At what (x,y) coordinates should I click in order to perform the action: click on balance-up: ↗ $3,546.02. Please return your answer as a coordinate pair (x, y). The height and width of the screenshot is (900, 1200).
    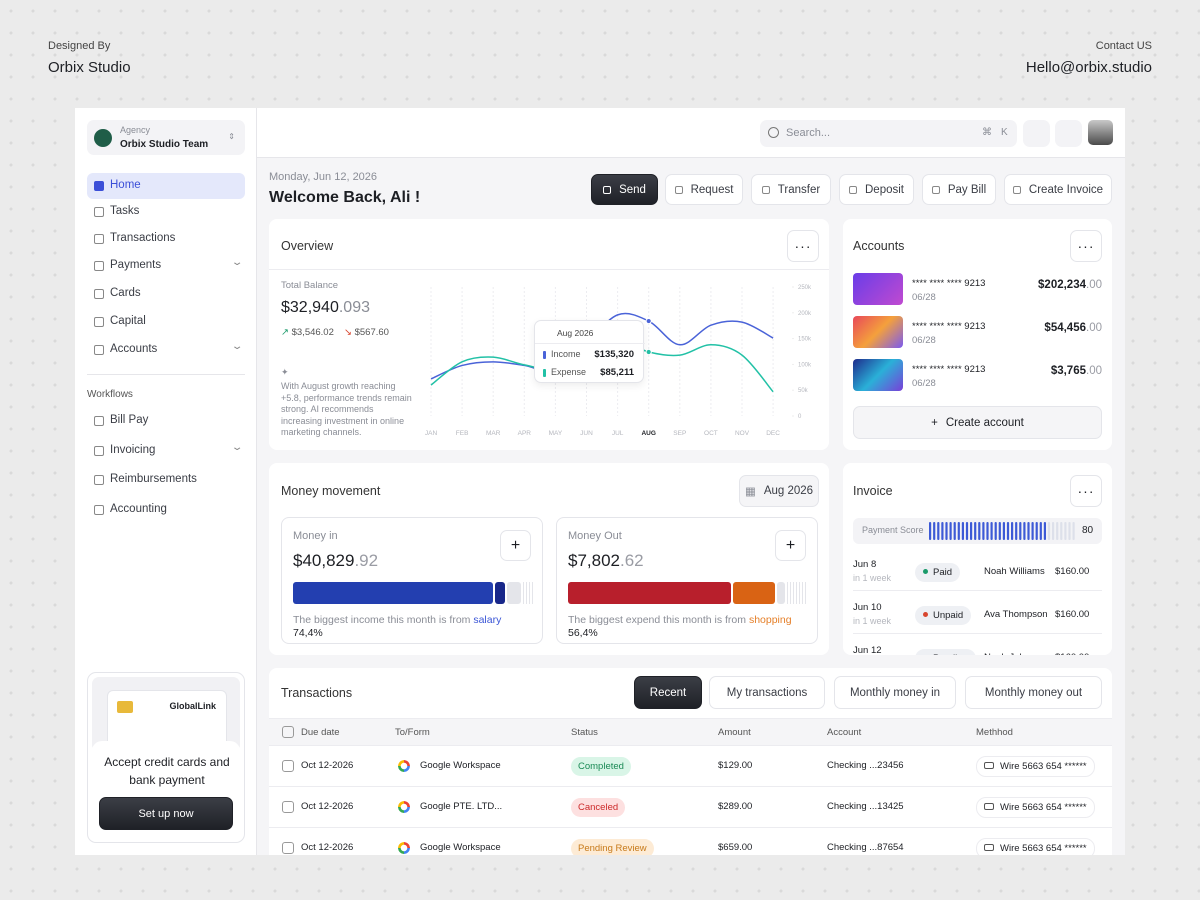
    Looking at the image, I should click on (307, 332).